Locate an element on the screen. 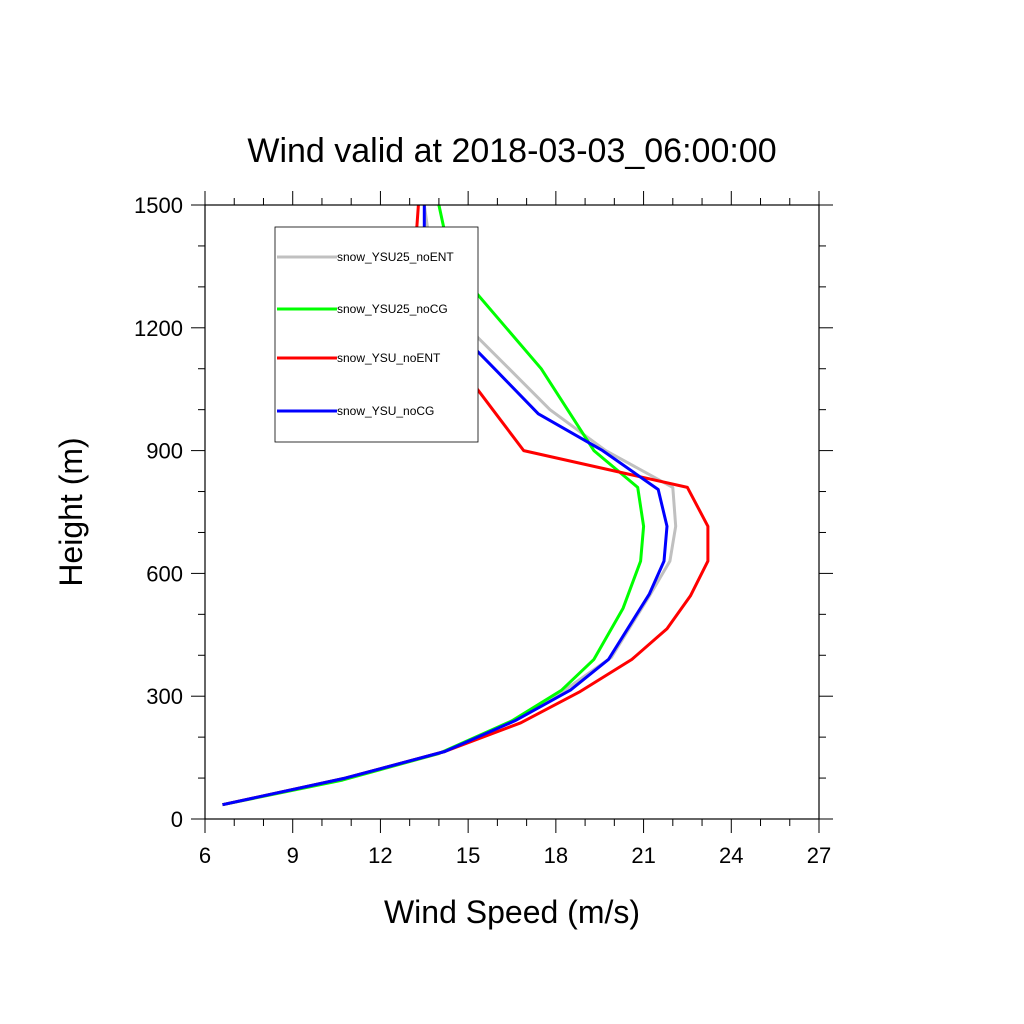 The width and height of the screenshot is (1024, 1024). x-tick-label: 27 is located at coordinates (819, 855).